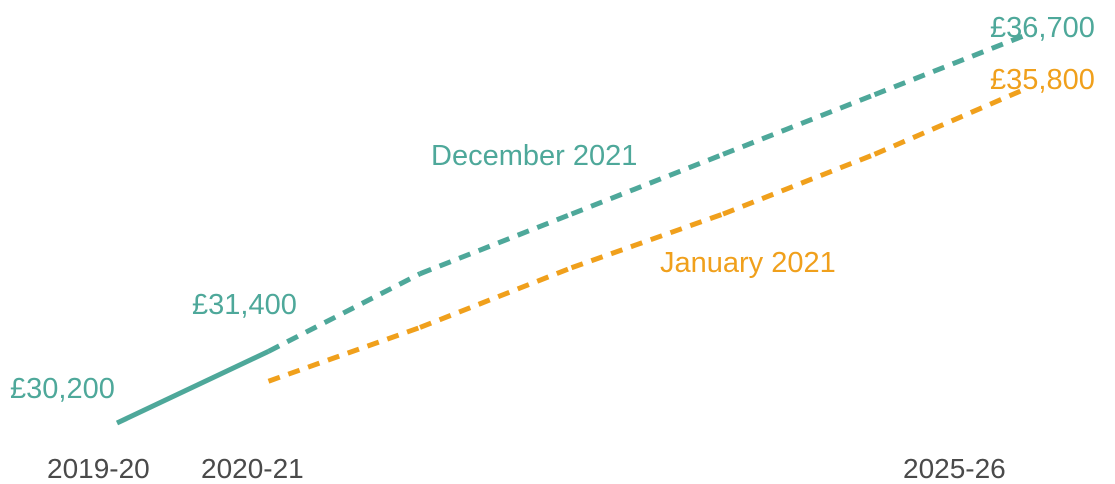  I want to click on x-tick-2019-20: 2019-20, so click(98, 468).